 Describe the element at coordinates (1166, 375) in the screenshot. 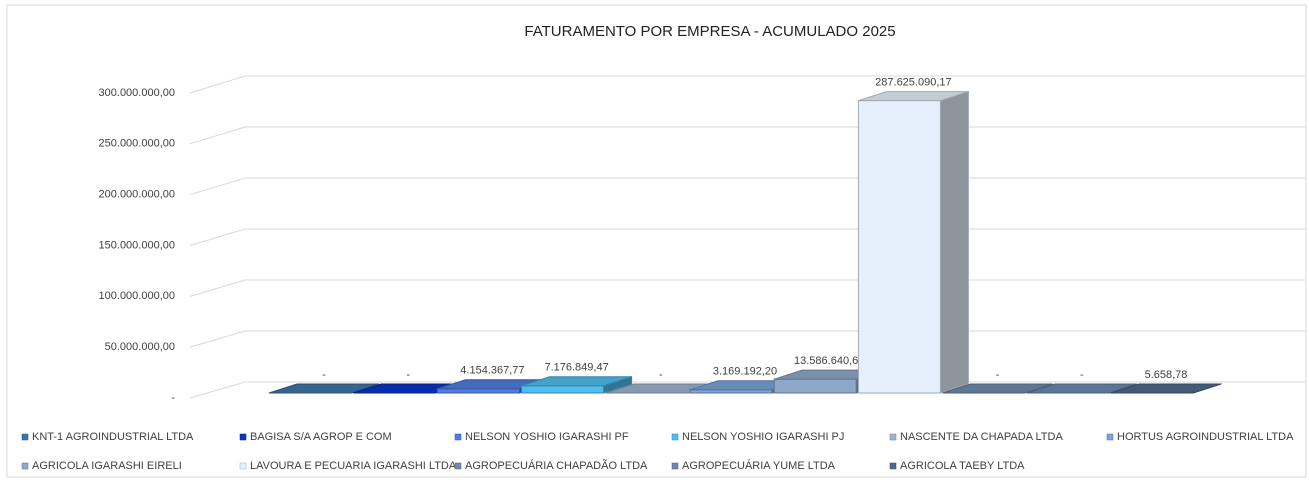

I see `value-label: 5.658,78` at that location.